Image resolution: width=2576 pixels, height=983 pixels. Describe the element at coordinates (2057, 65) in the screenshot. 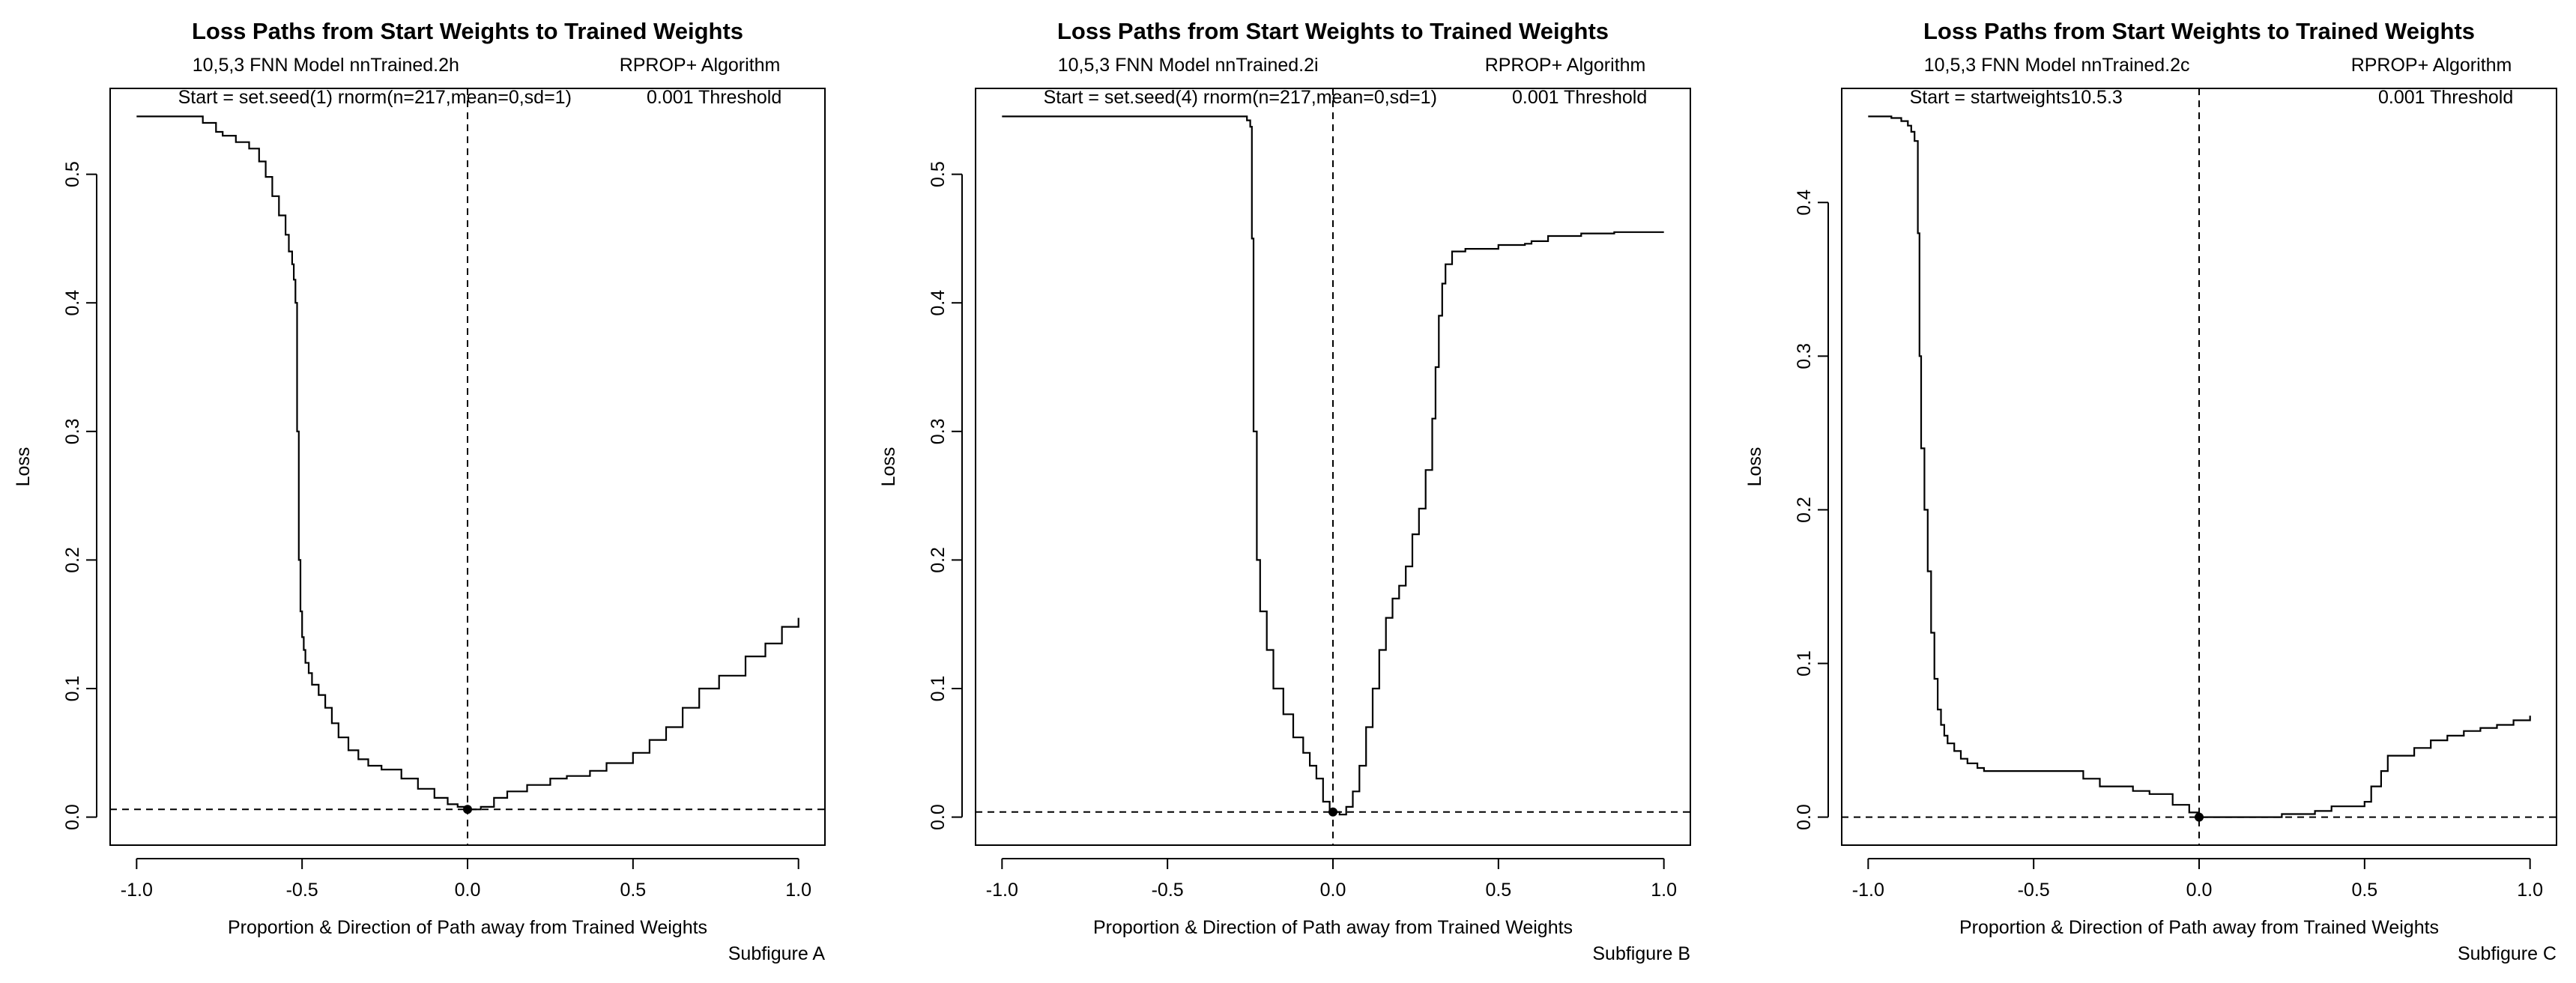

I see `model-label: 10,5,3 FNN Model nnTrained.2c` at that location.